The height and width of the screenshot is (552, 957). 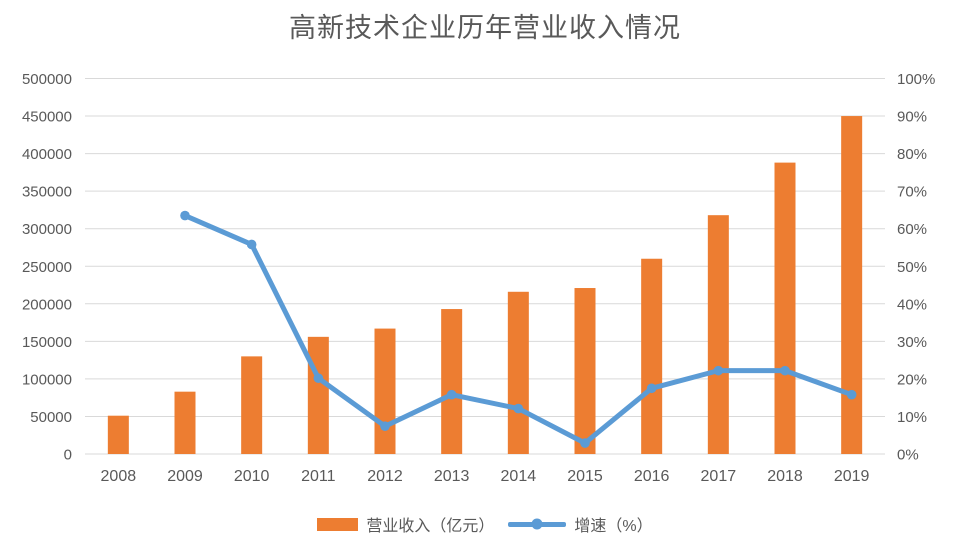 What do you see at coordinates (851, 394) in the screenshot?
I see `growth-point-2019` at bounding box center [851, 394].